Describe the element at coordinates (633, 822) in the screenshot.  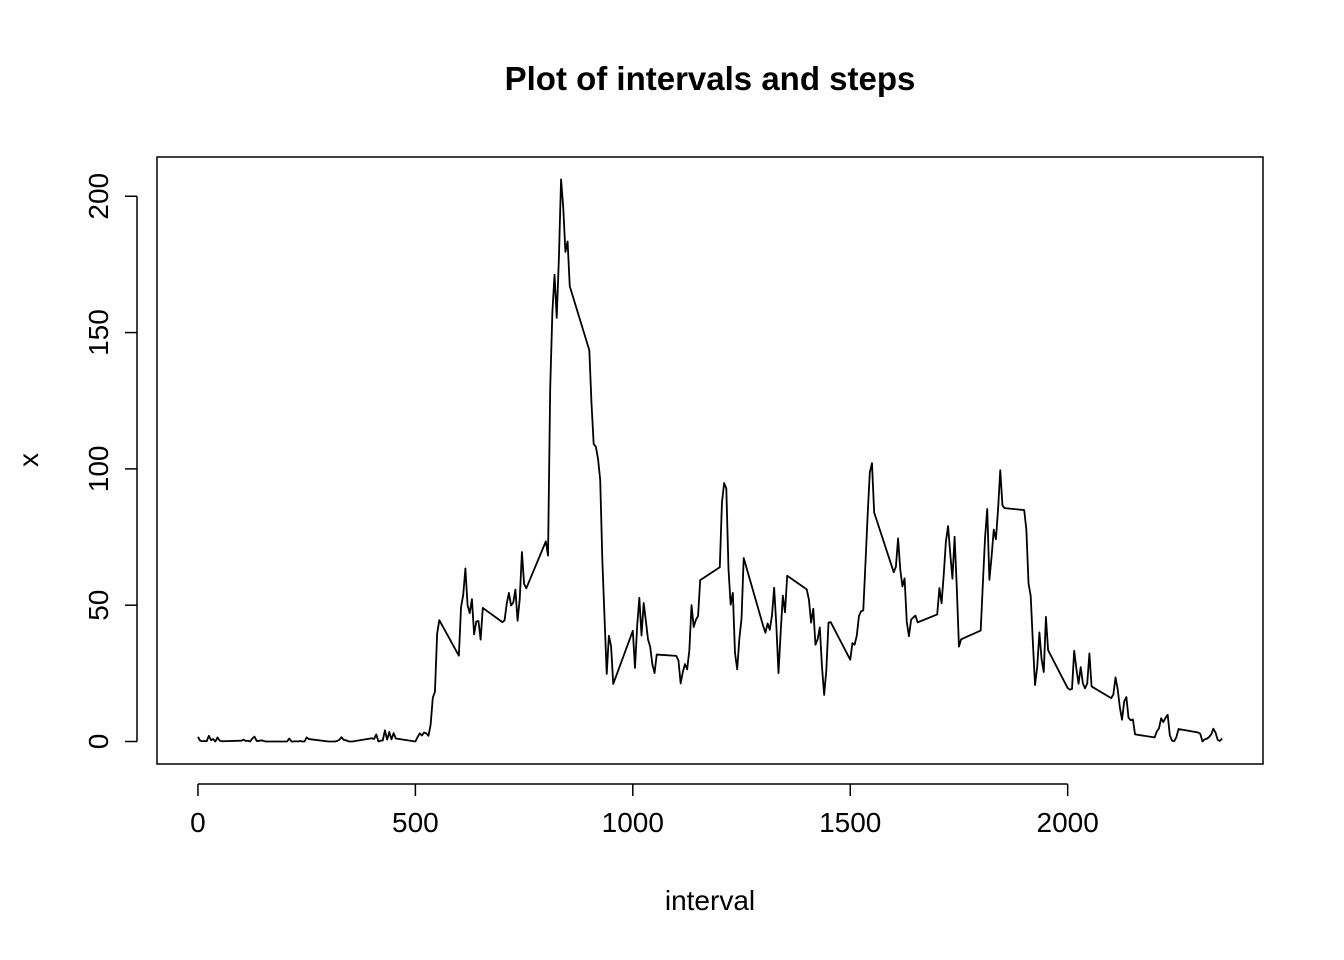
I see `x-tick-label: 1000` at that location.